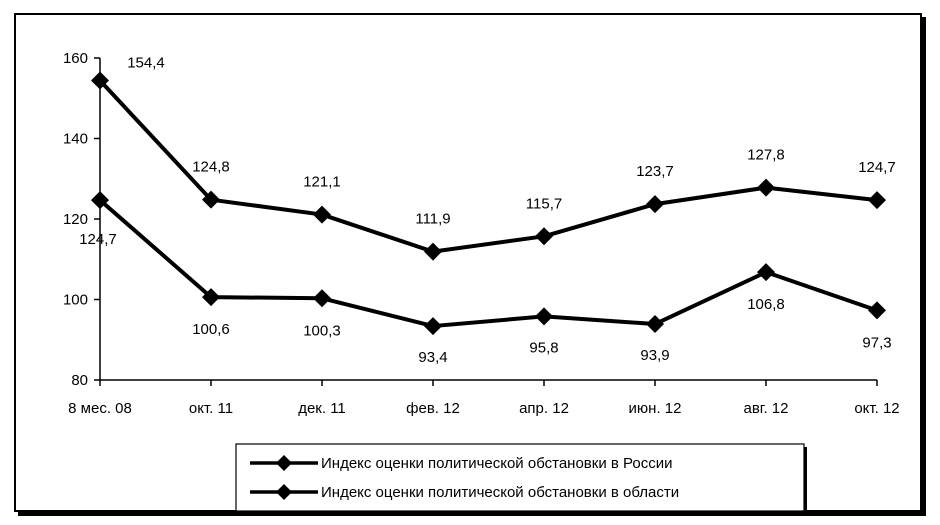  I want to click on data-label: 127,8, so click(766, 155).